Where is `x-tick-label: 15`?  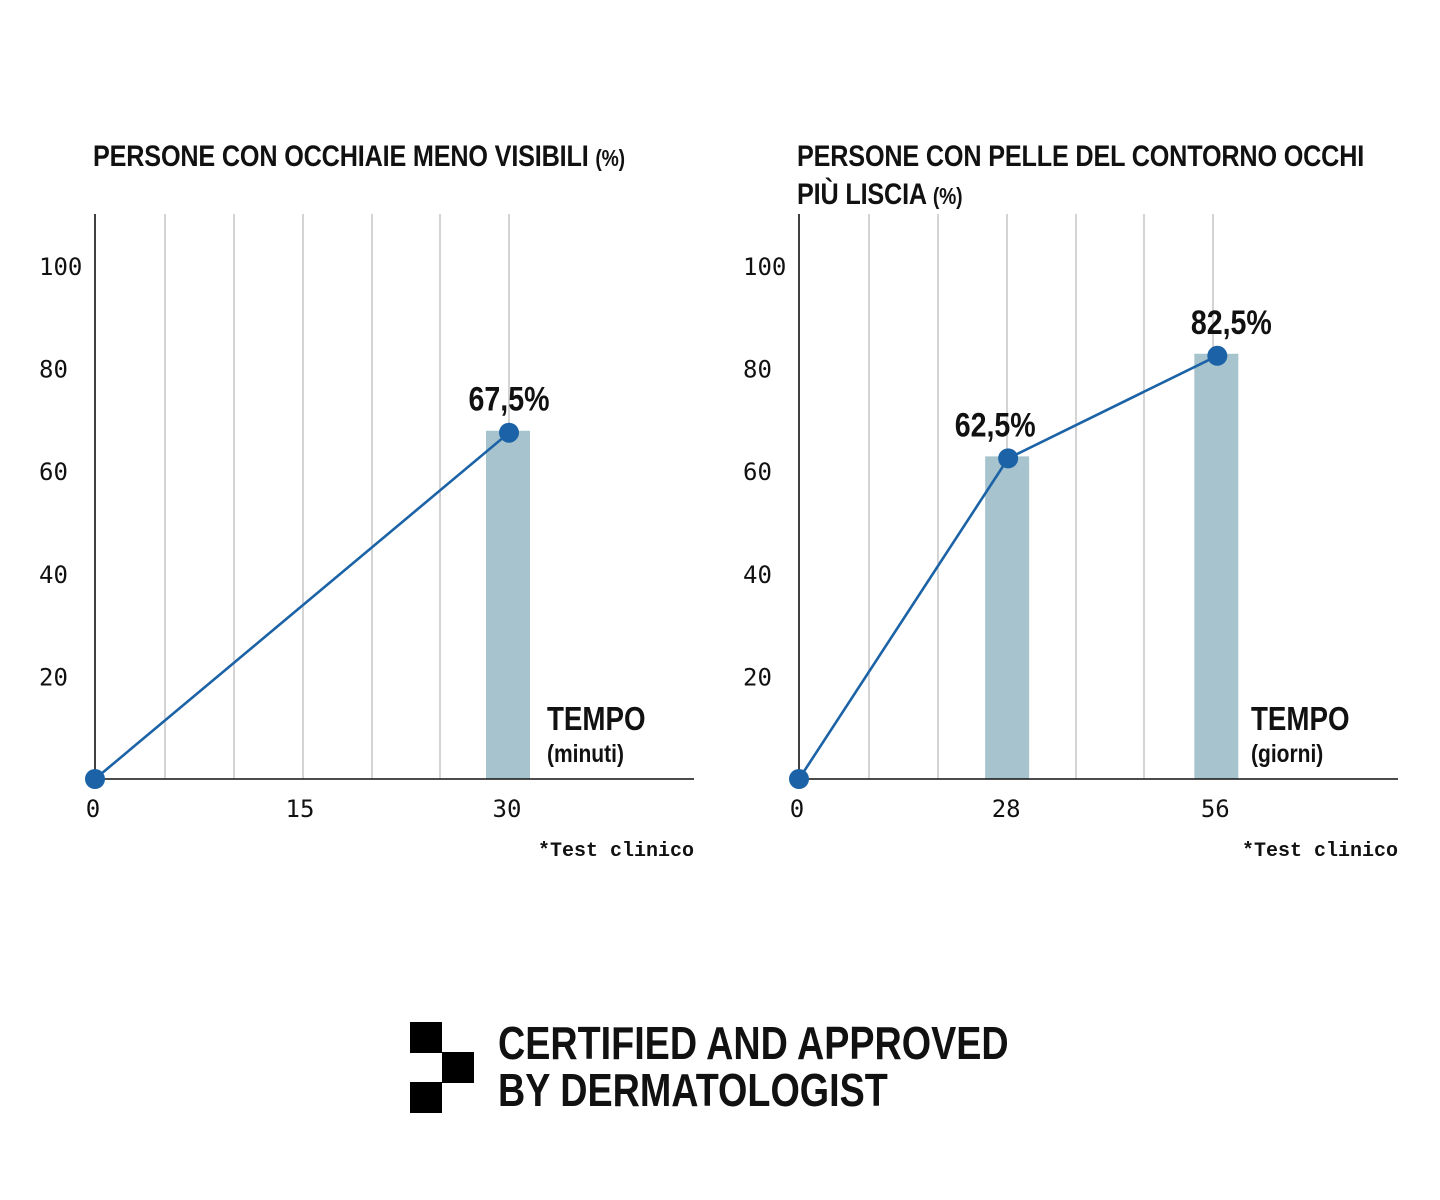
x-tick-label: 15 is located at coordinates (300, 809).